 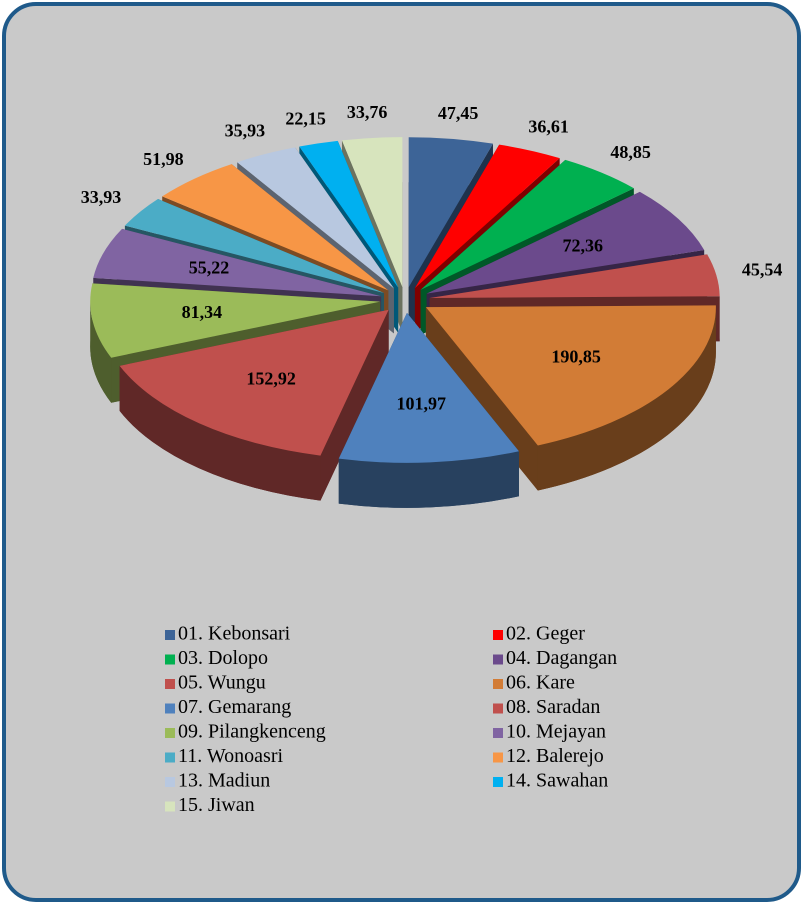 What do you see at coordinates (557, 781) in the screenshot?
I see `legend-label: 14. Sawahan` at bounding box center [557, 781].